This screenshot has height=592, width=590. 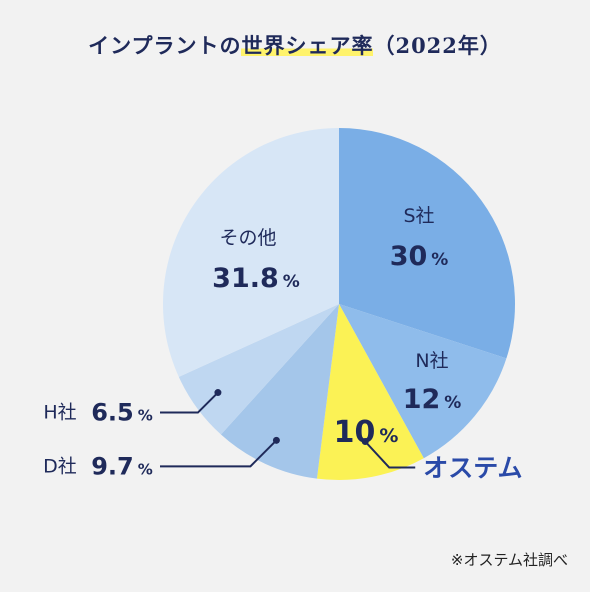 What do you see at coordinates (60, 466) in the screenshot?
I see `slice-label-d: D社` at bounding box center [60, 466].